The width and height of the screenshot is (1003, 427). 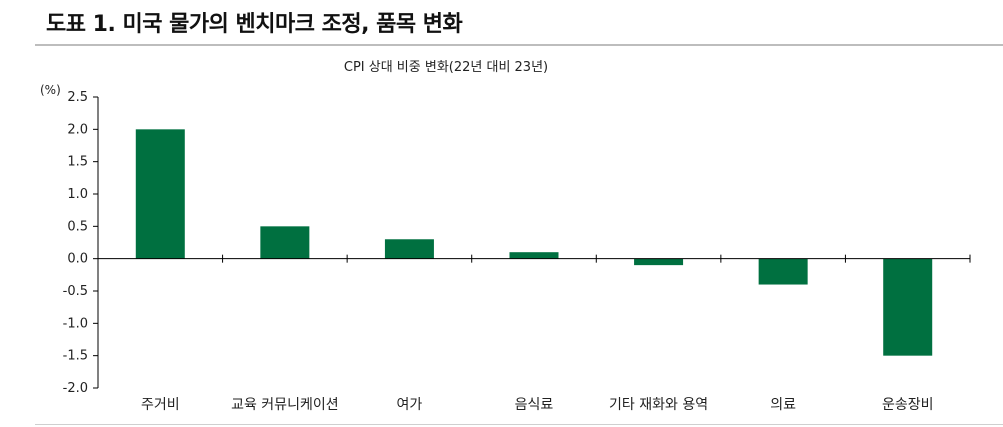 What do you see at coordinates (534, 405) in the screenshot?
I see `x-category-label: 음식료` at bounding box center [534, 405].